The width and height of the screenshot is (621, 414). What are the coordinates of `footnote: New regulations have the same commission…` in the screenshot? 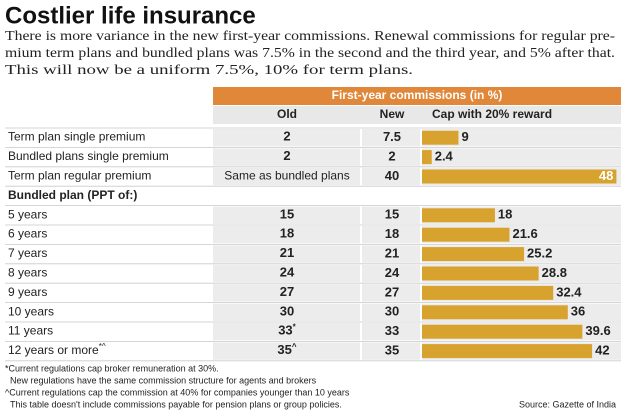 It's located at (163, 380).